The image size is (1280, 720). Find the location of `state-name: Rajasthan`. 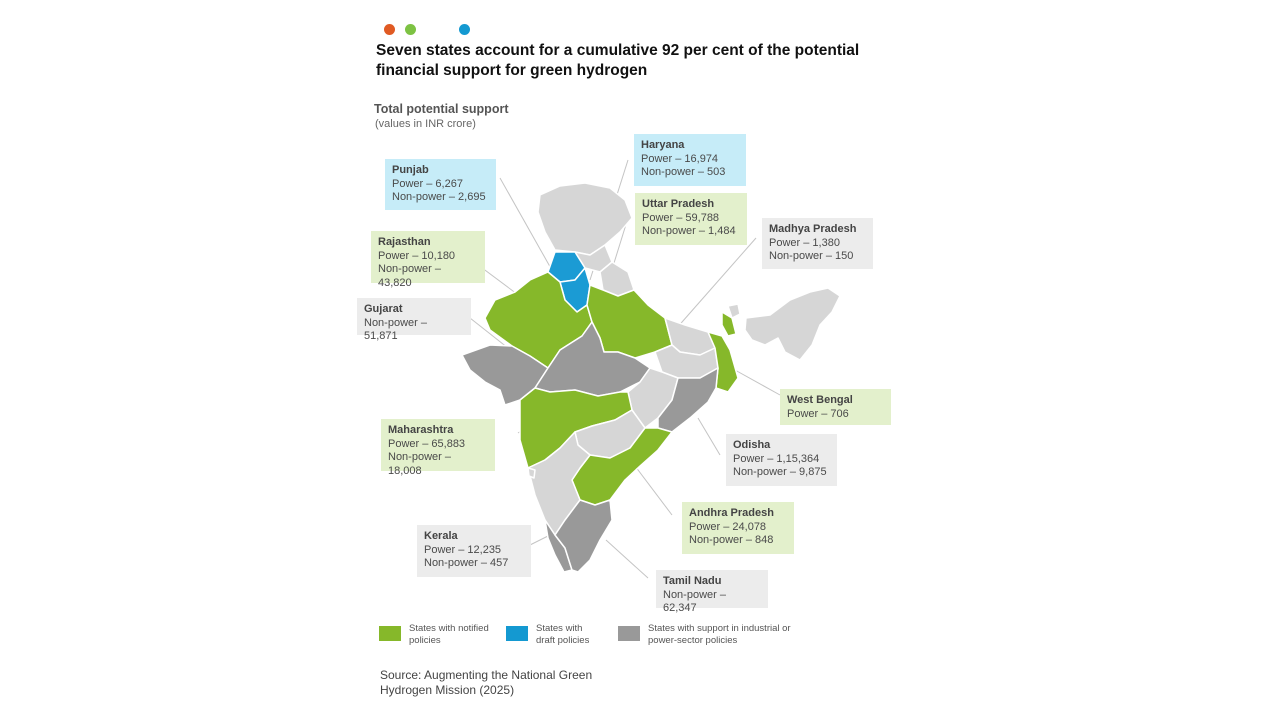

state-name: Rajasthan is located at coordinates (404, 242).